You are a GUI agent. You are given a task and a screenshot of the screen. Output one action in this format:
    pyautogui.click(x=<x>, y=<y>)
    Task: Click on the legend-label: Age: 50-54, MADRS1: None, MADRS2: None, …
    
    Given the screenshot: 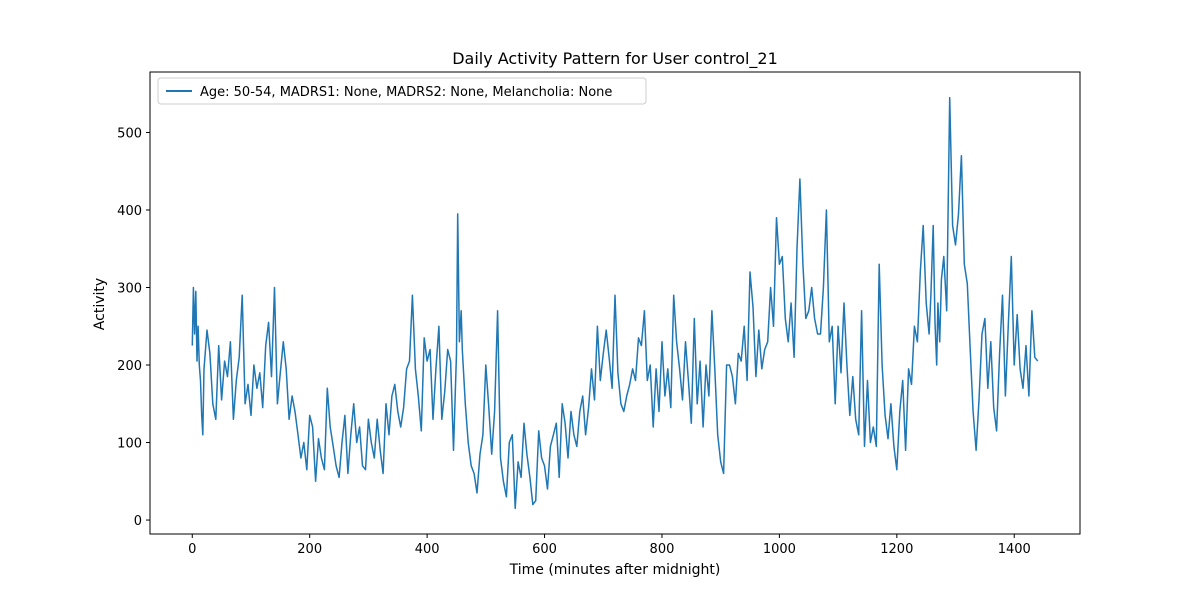 What is the action you would take?
    pyautogui.click(x=406, y=92)
    